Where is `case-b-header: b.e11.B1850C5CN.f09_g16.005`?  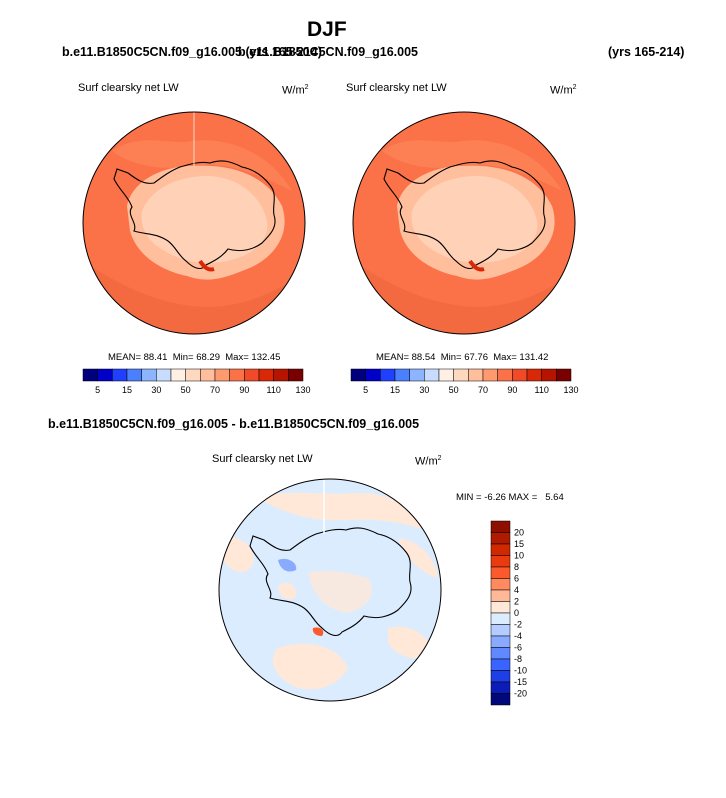
case-b-header: b.e11.B1850C5CN.f09_g16.005 is located at coordinates (328, 52).